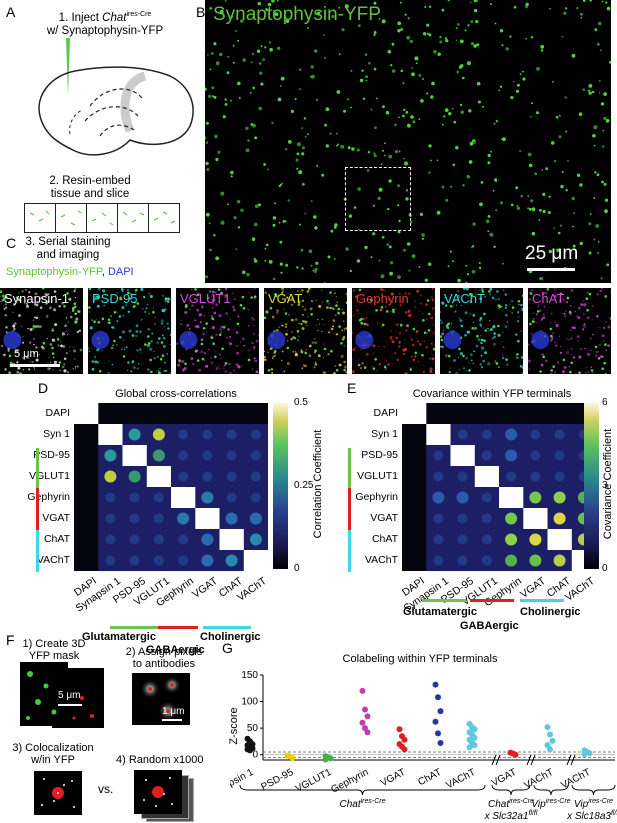 The image size is (617, 823). I want to click on step1-line2: w/ Synaptophysin-YFP, so click(105, 30).